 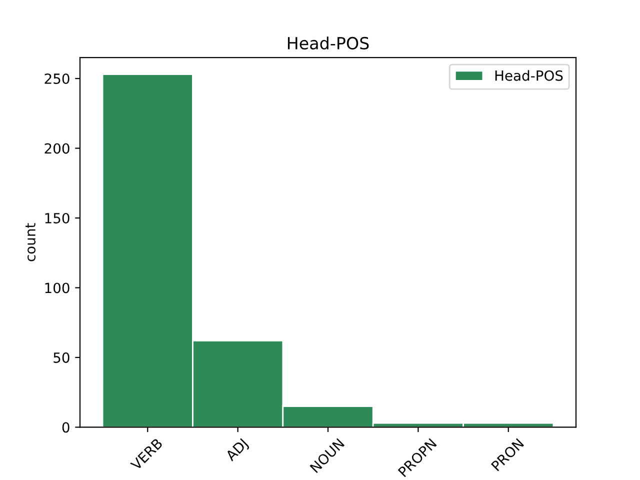 I want to click on y-tick-label: 0, so click(x=66, y=427).